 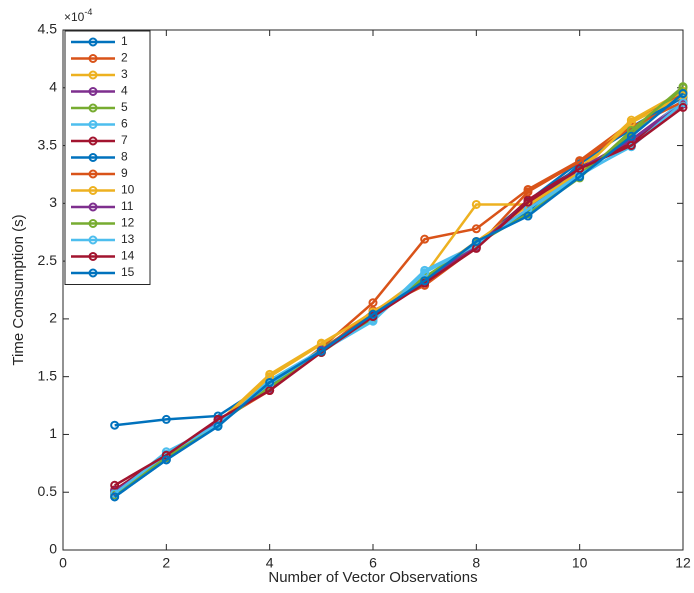 I want to click on y-tick-label: 1, so click(x=53, y=433).